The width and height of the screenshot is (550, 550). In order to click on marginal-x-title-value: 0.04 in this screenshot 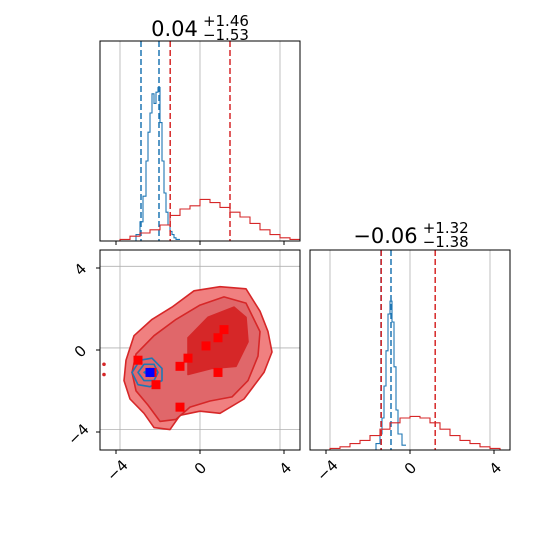, I will do `click(174, 29)`.